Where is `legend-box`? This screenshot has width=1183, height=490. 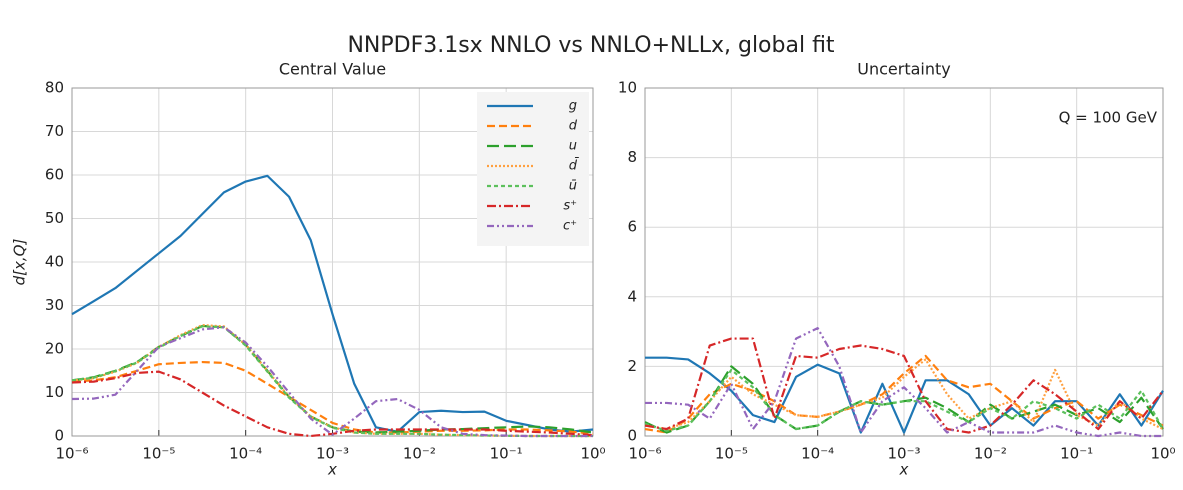
legend-box is located at coordinates (533, 169).